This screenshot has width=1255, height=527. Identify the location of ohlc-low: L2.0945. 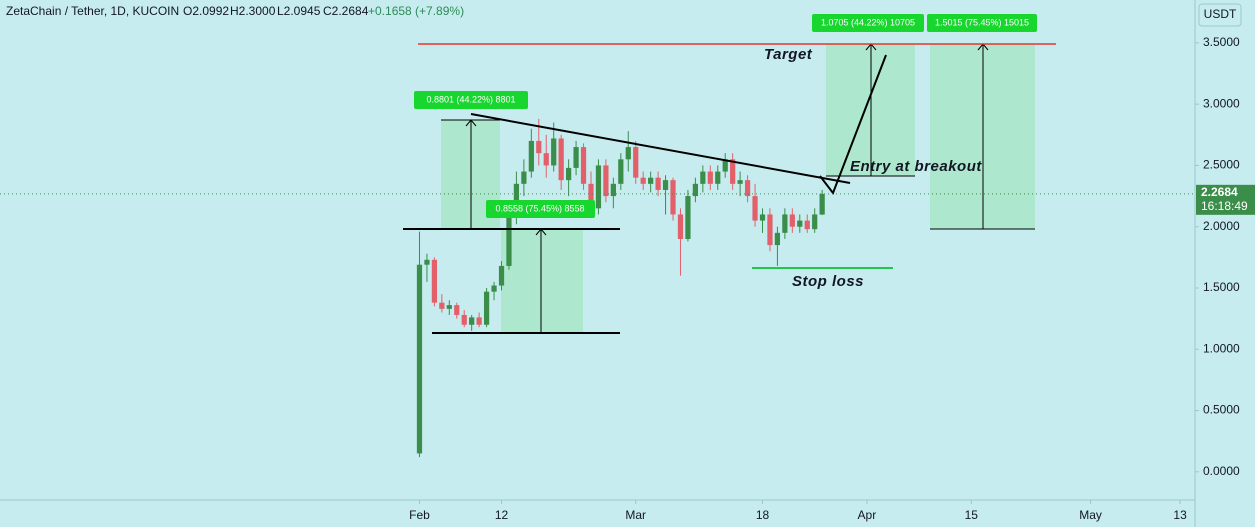
(299, 11).